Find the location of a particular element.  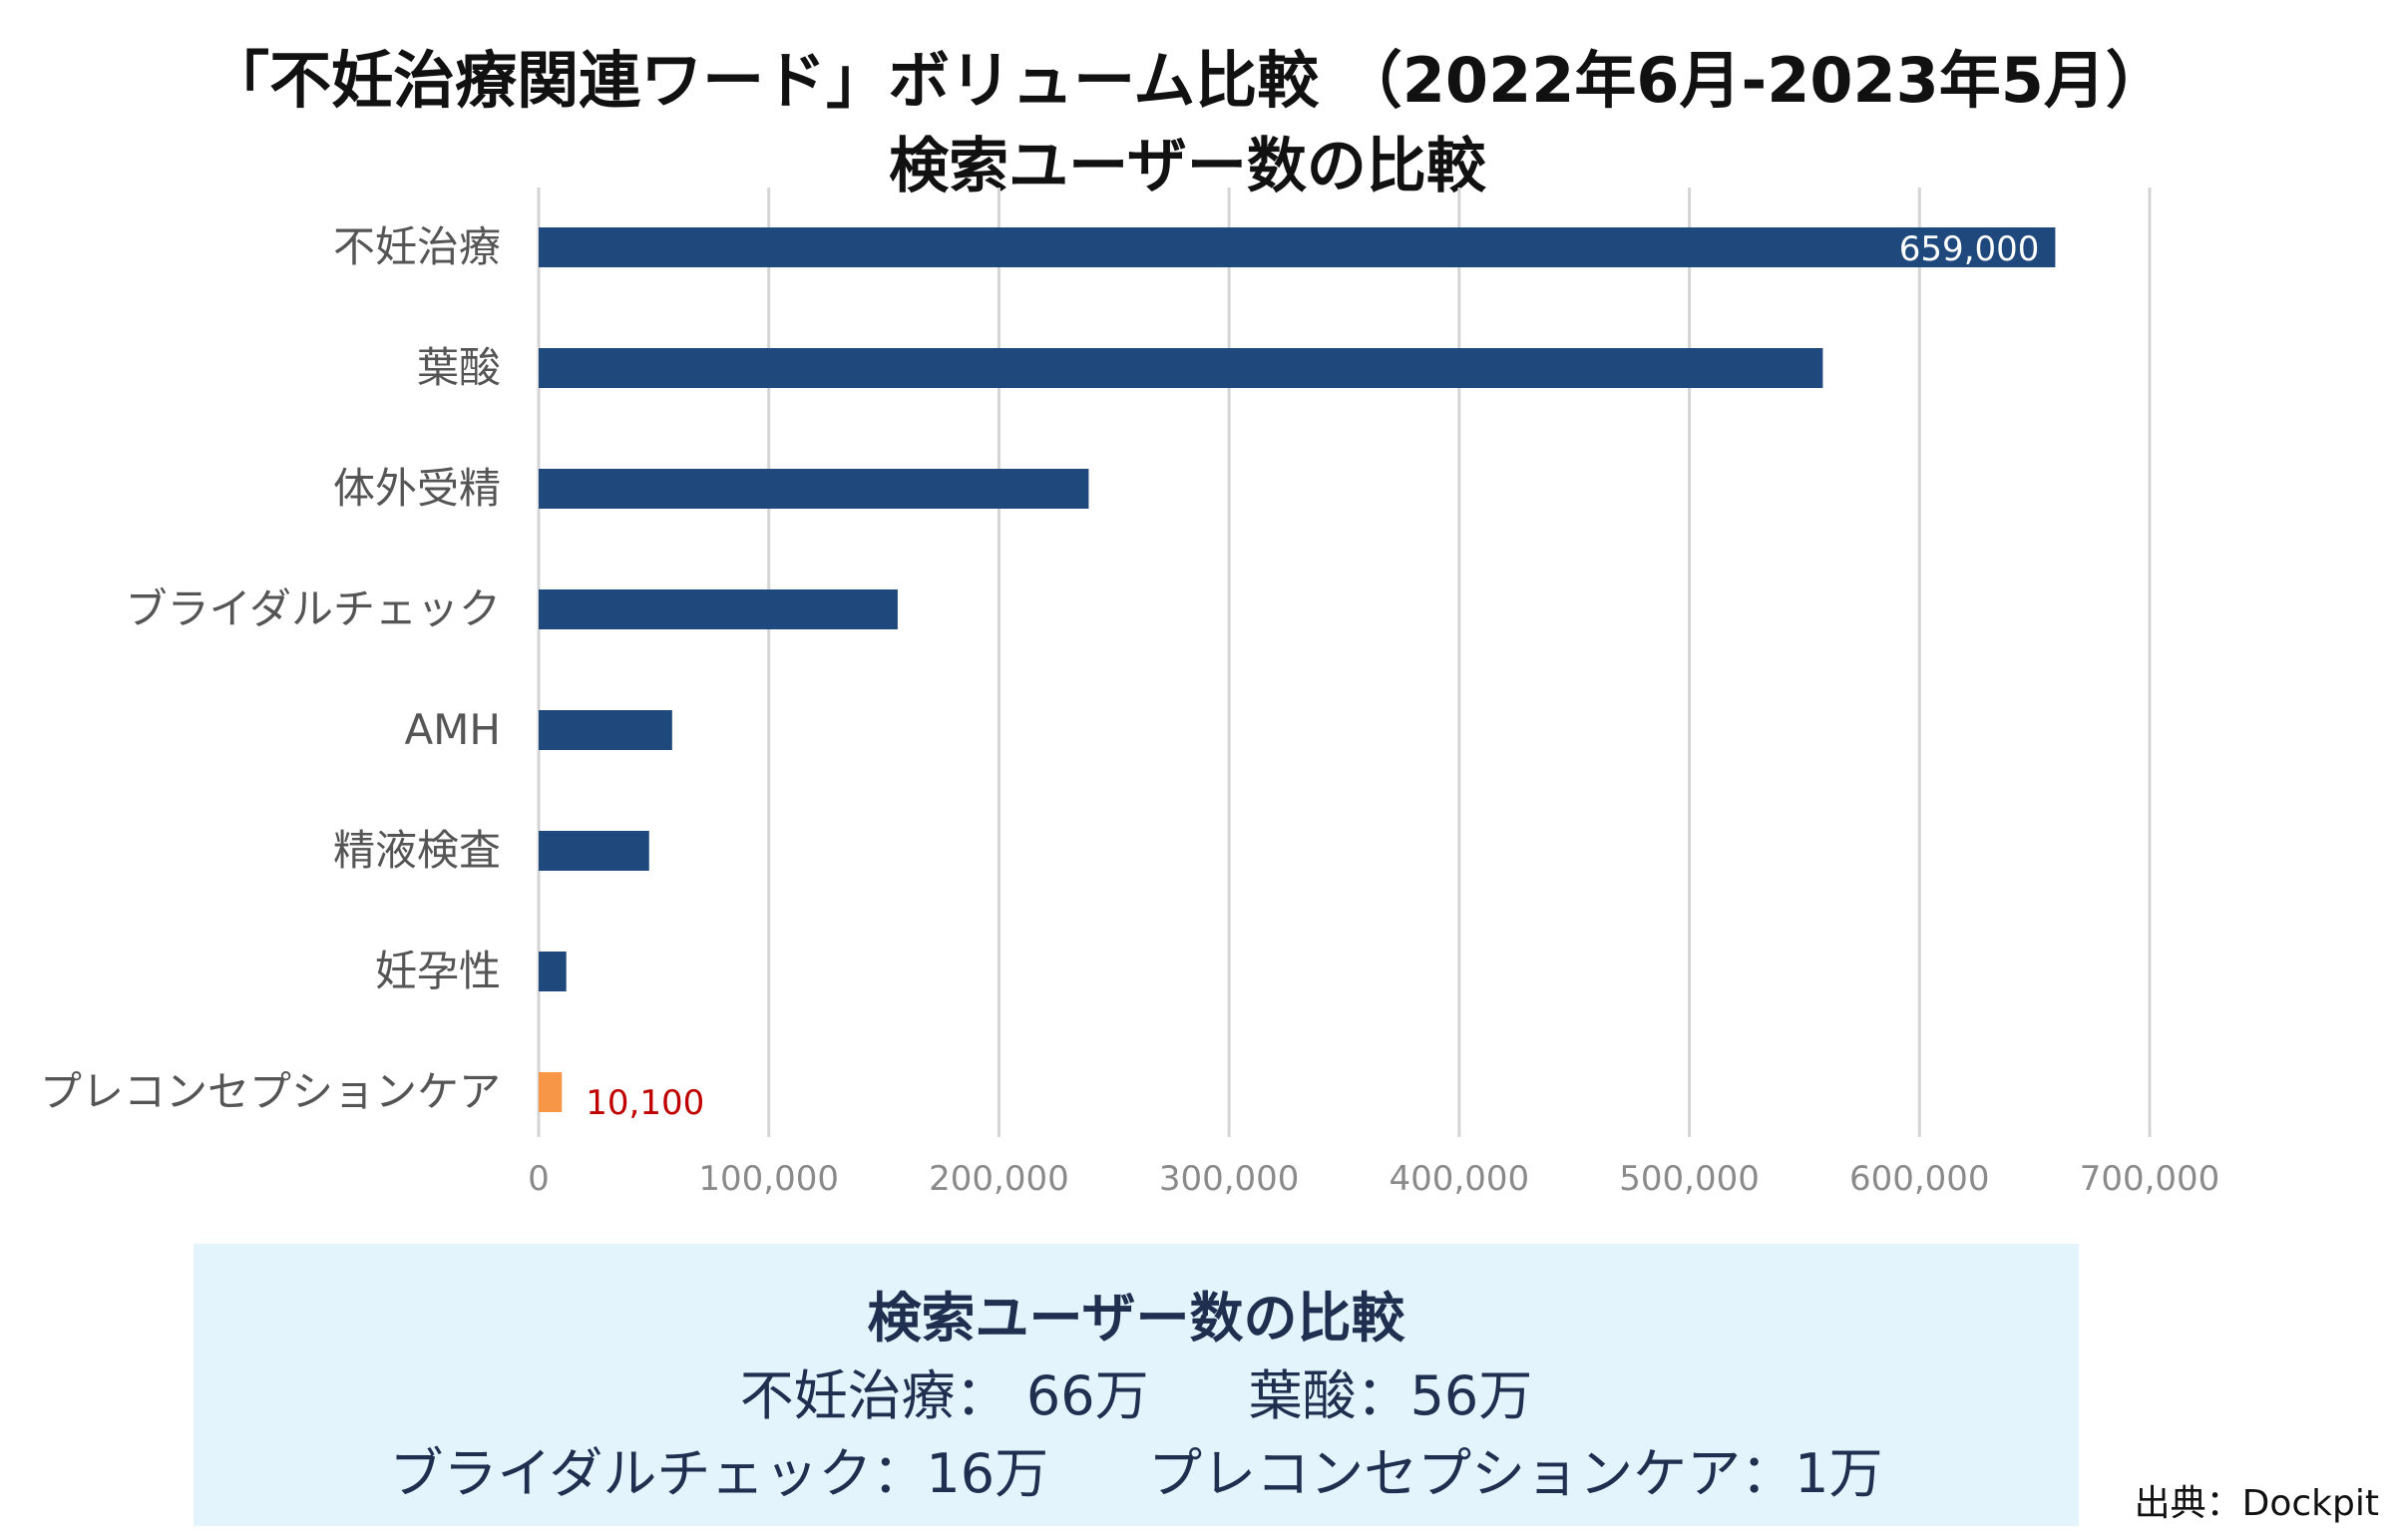

summary-row-1: 不妊治療： 66万 葉酸：56万 is located at coordinates (1136, 1390).